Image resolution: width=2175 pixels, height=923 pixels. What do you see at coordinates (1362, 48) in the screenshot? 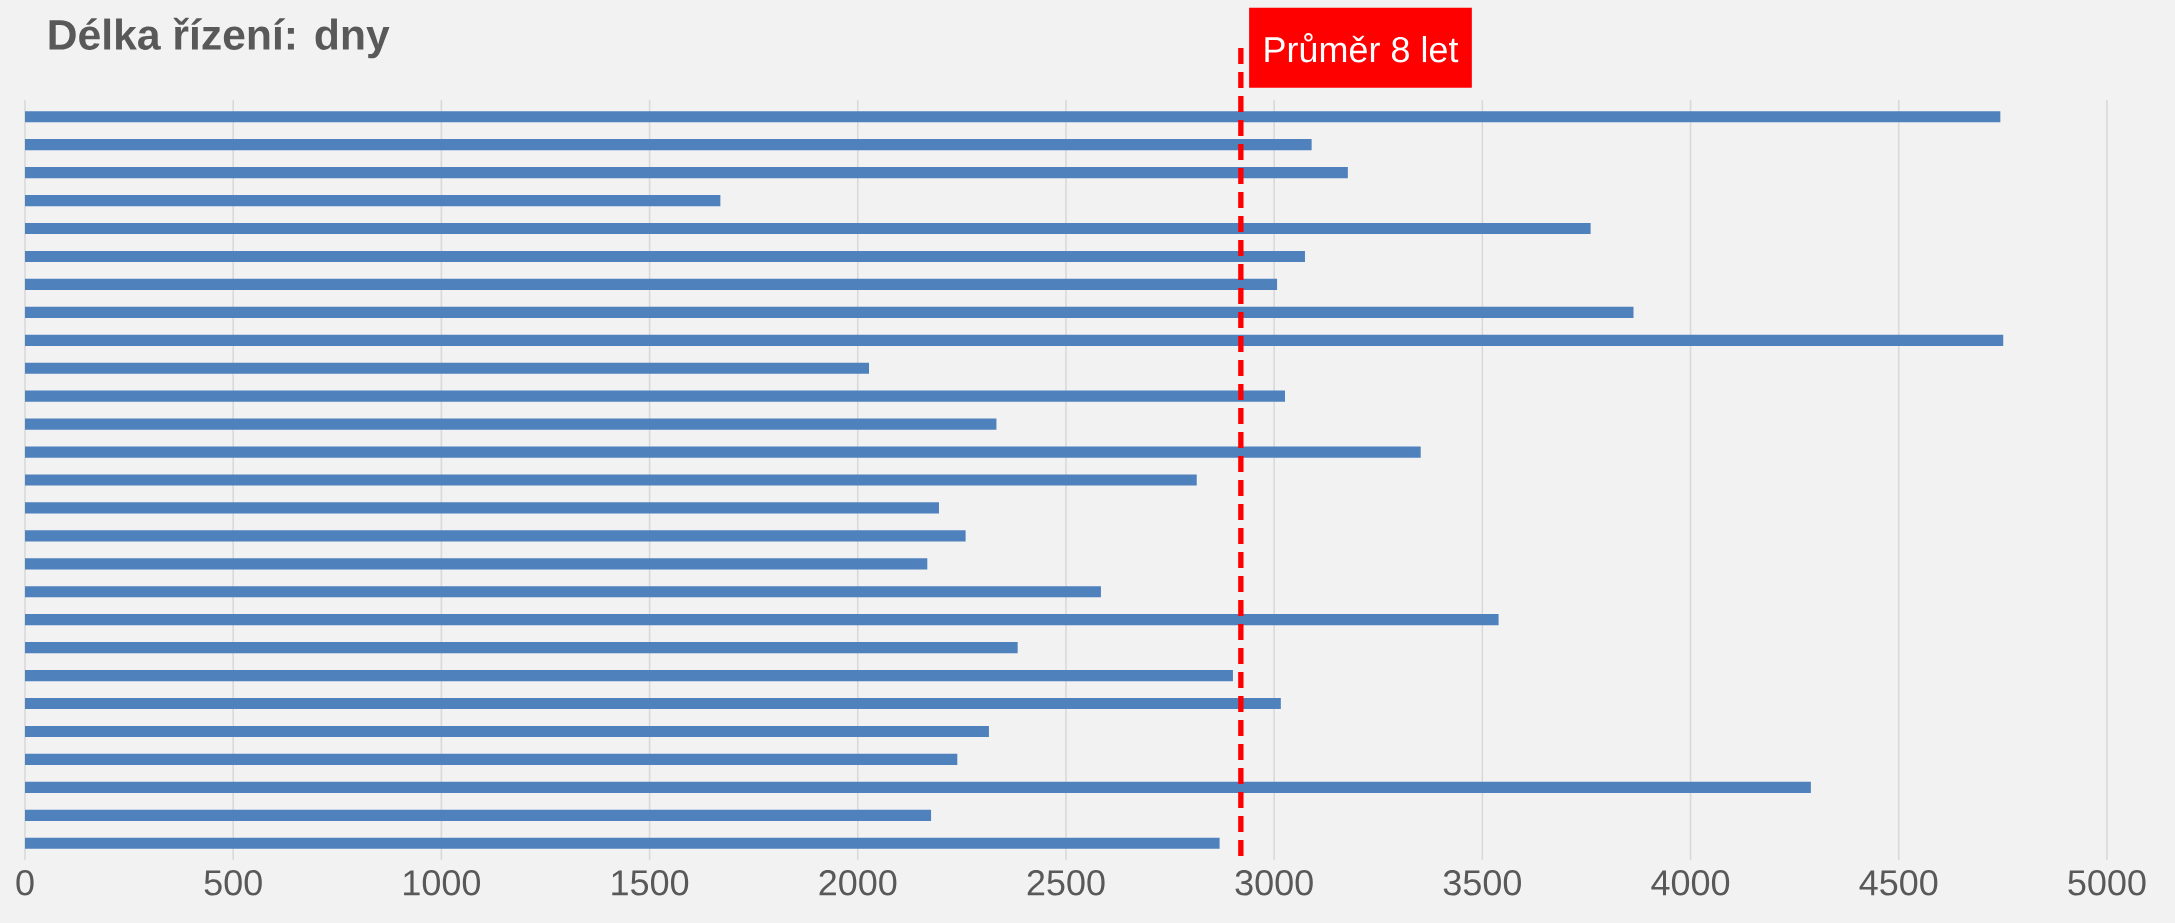
I see `ref-line-label: Průměr 8 let` at bounding box center [1362, 48].